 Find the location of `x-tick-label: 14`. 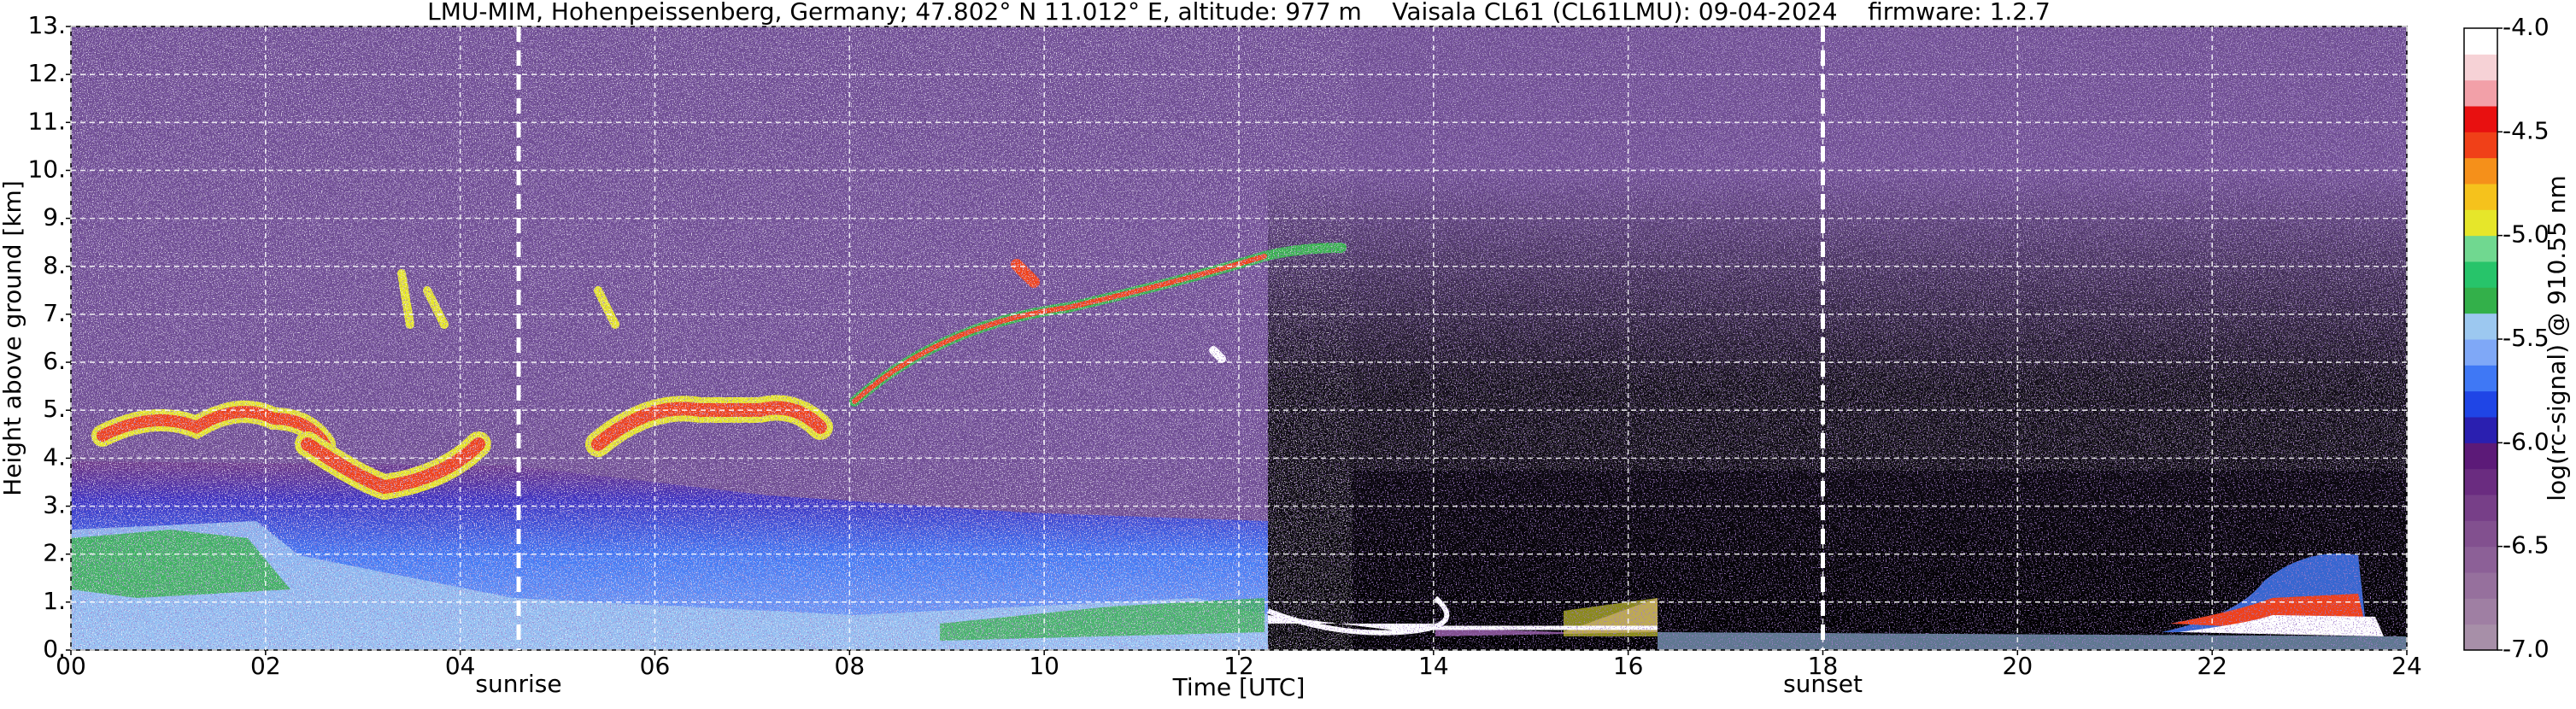

x-tick-label: 14 is located at coordinates (1433, 666).